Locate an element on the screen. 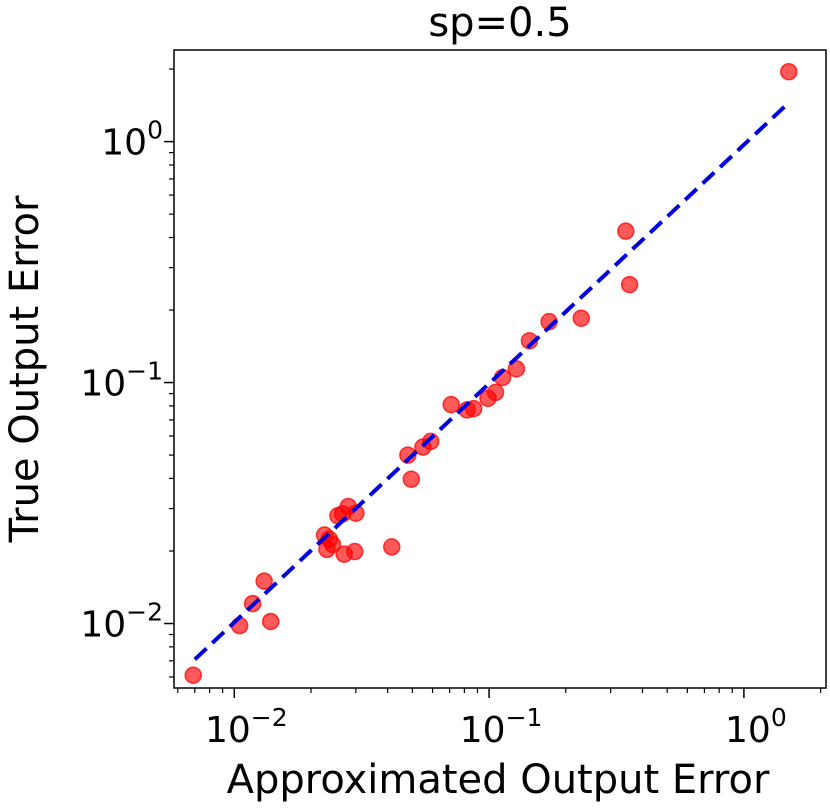 Image resolution: width=830 pixels, height=810 pixels. chart-title: sp=0.5 is located at coordinates (499, 23).